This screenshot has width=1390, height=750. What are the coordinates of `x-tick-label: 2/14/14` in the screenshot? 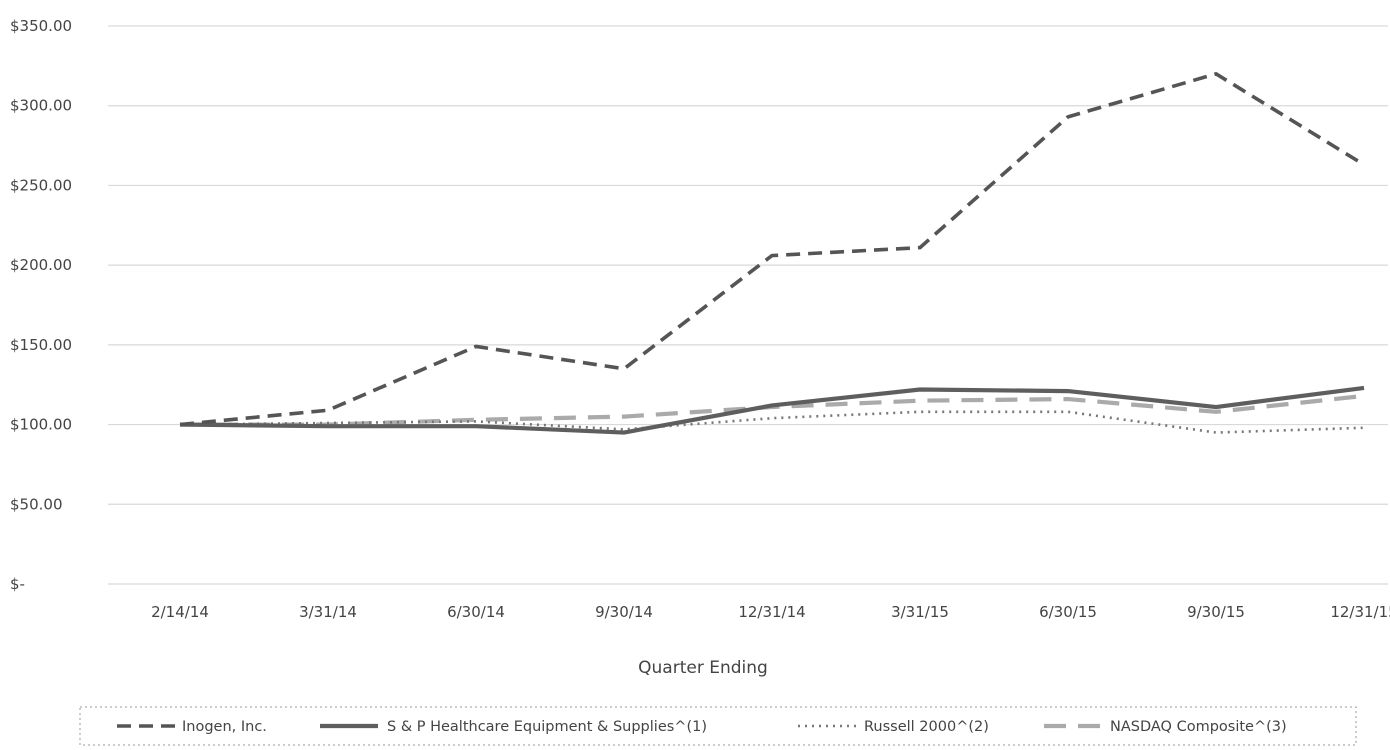 It's located at (180, 612).